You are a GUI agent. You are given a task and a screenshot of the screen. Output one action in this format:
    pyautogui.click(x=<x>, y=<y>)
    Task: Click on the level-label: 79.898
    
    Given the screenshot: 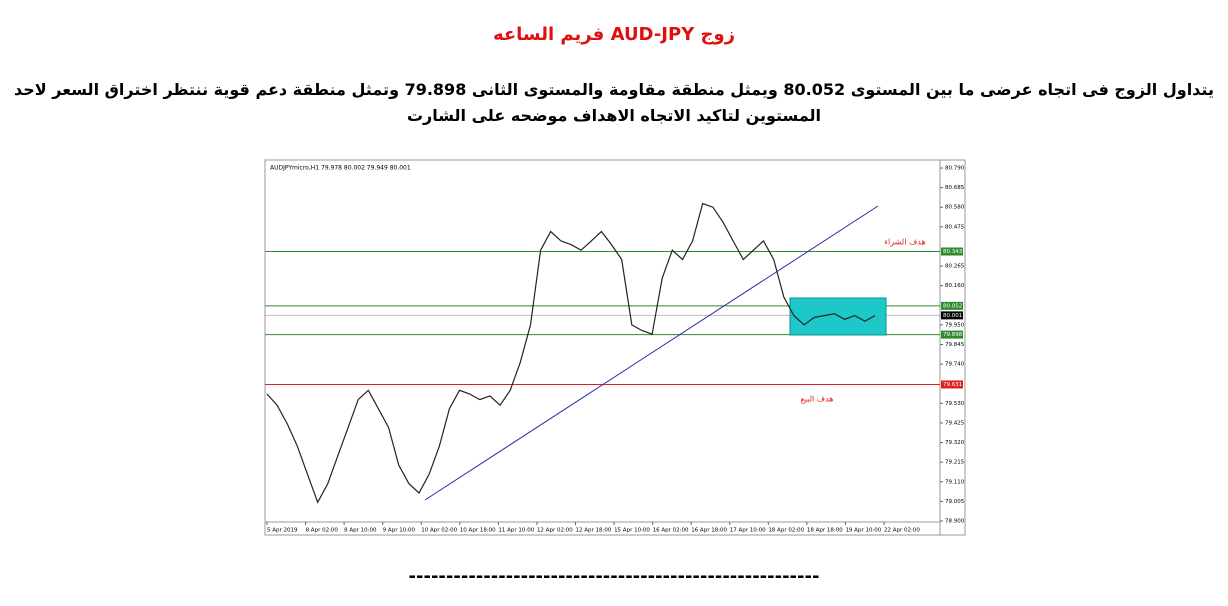 What is the action you would take?
    pyautogui.click(x=953, y=335)
    